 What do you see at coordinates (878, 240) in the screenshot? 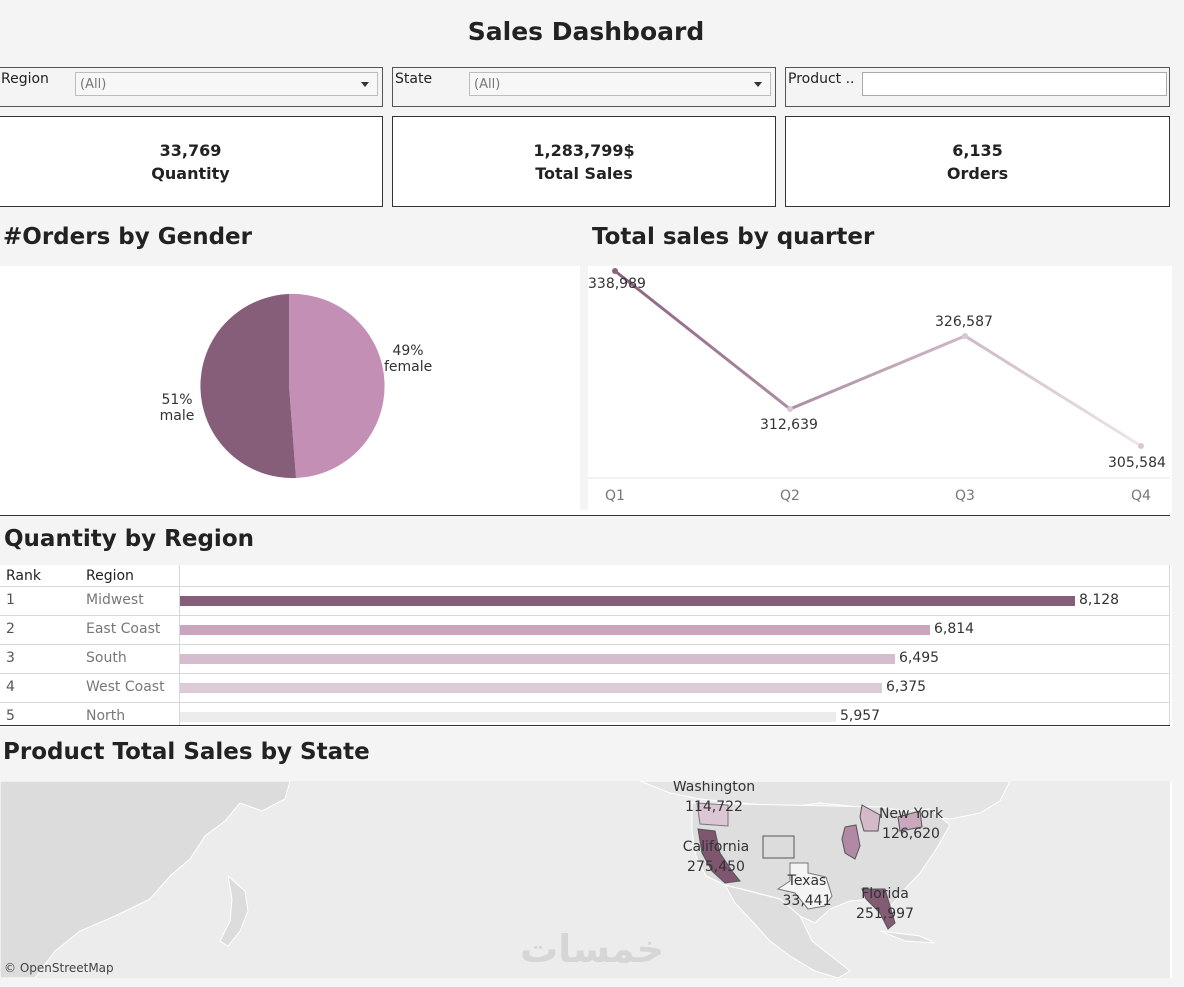
I see `quarter-title-band: Total sales by quarter` at bounding box center [878, 240].